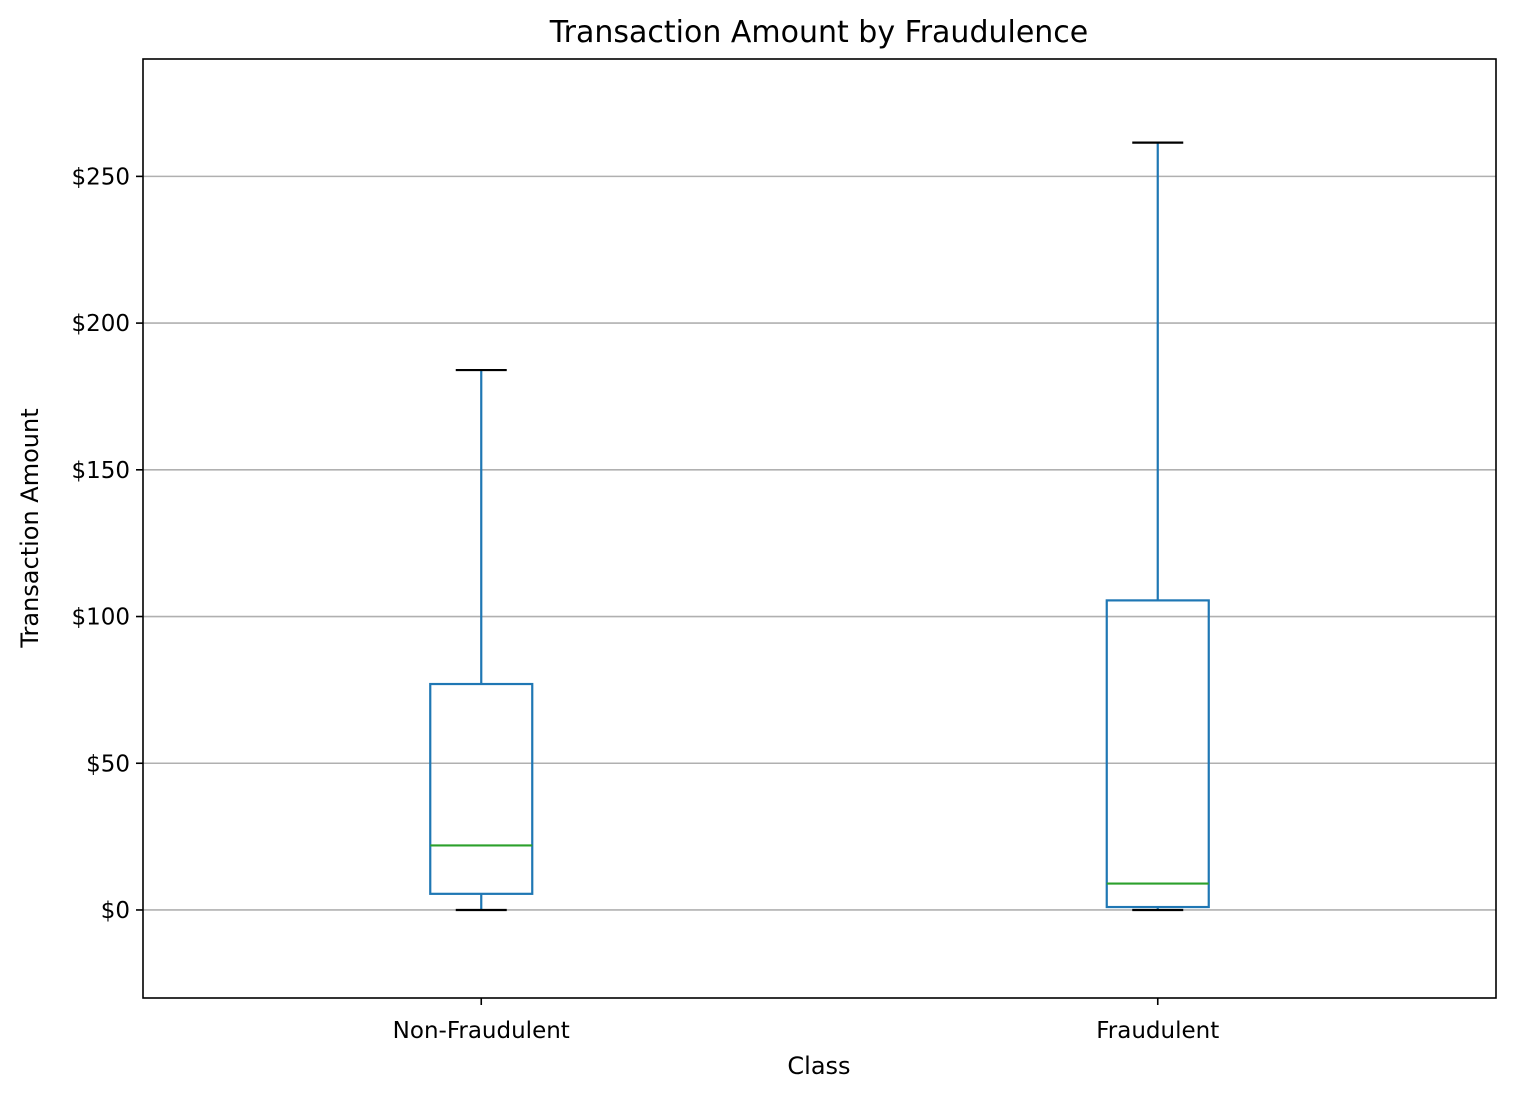 Image resolution: width=1514 pixels, height=1100 pixels. What do you see at coordinates (115, 911) in the screenshot?
I see `y-tick-label: $0` at bounding box center [115, 911].